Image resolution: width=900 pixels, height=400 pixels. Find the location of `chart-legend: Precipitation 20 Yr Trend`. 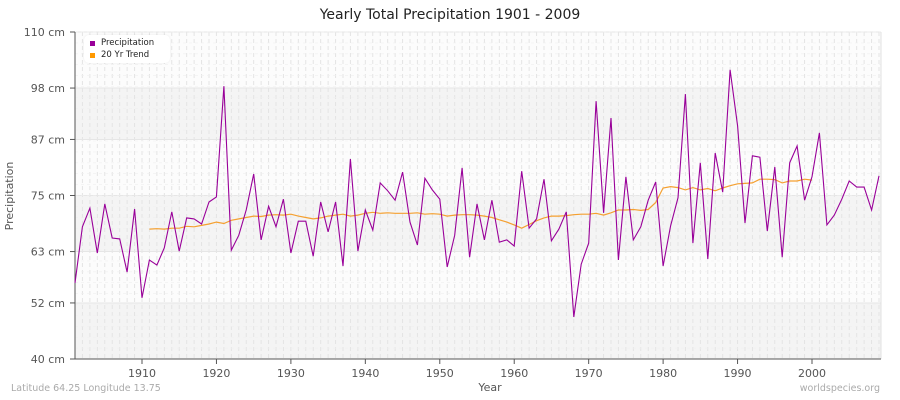

chart-legend: Precipitation 20 Yr Trend is located at coordinates (127, 49).